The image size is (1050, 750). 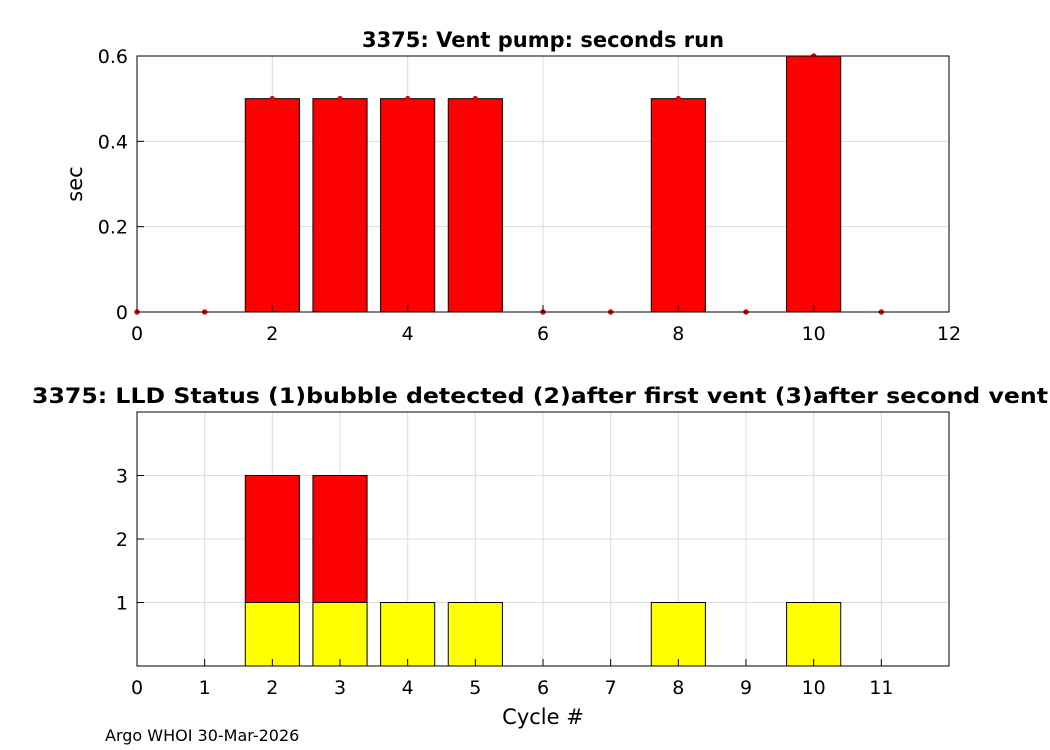 What do you see at coordinates (113, 142) in the screenshot?
I see `y-tick-label: 0.4` at bounding box center [113, 142].